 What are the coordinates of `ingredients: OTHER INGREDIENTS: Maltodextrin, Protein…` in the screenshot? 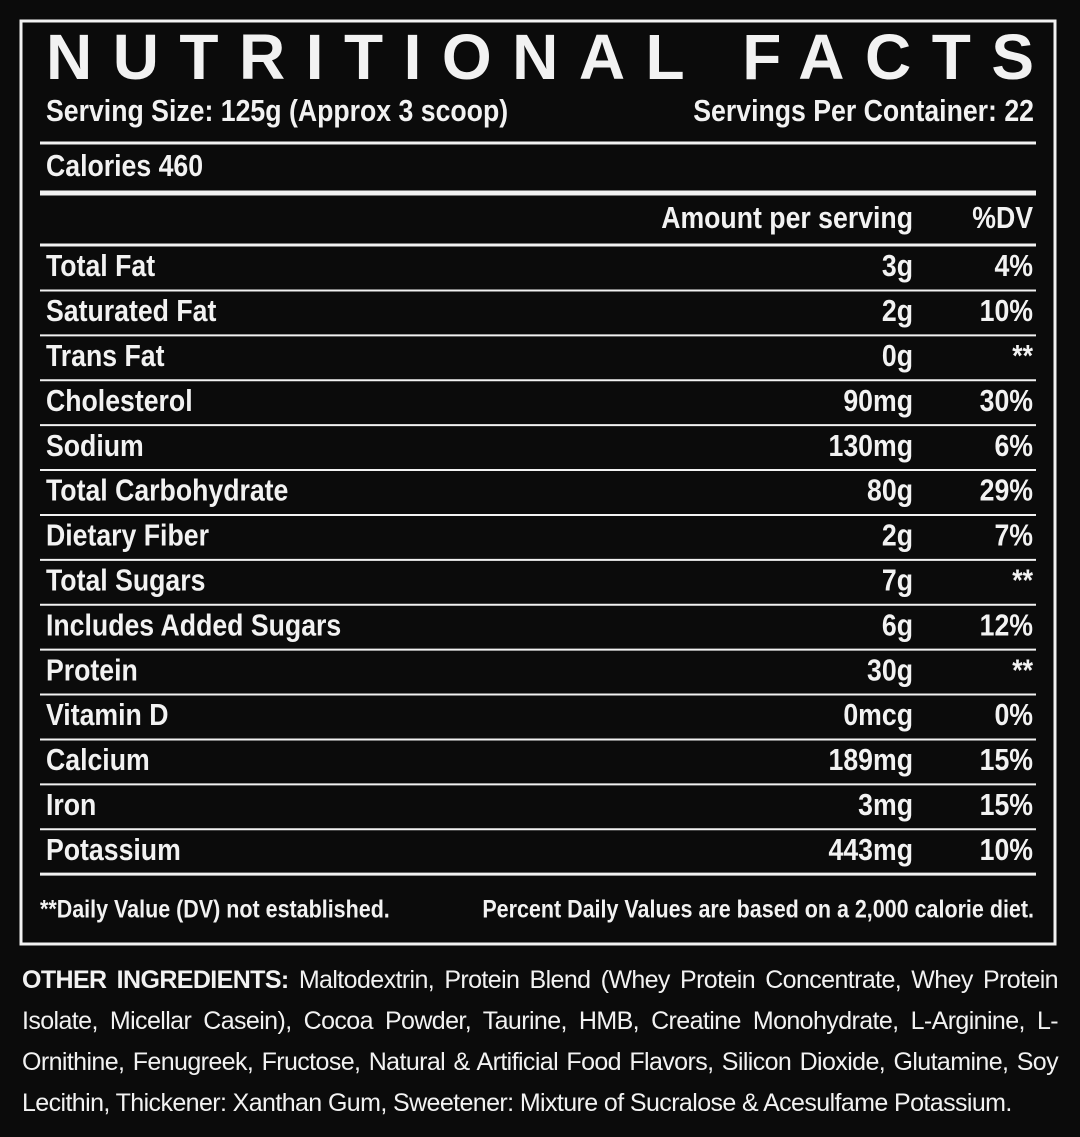 It's located at (540, 1042).